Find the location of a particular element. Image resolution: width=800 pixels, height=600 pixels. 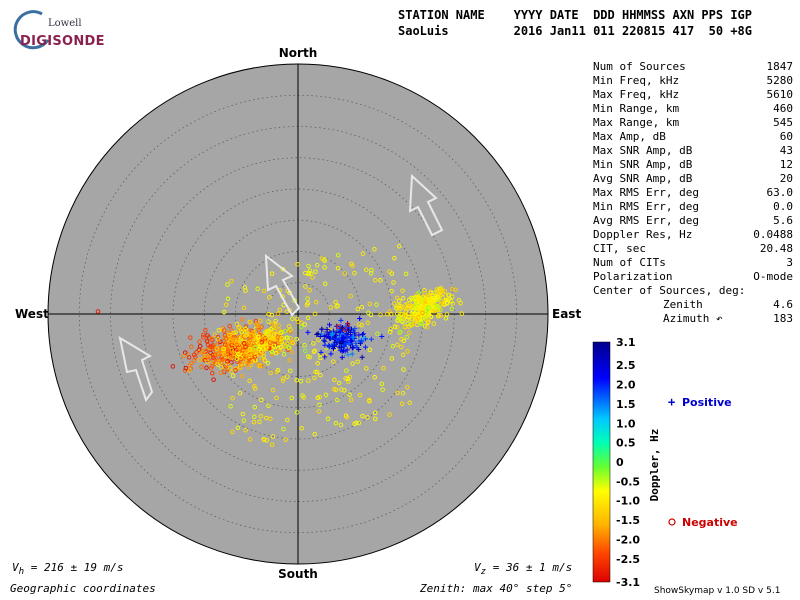

stat-row: Num of Sources 1847 is located at coordinates (693, 67).